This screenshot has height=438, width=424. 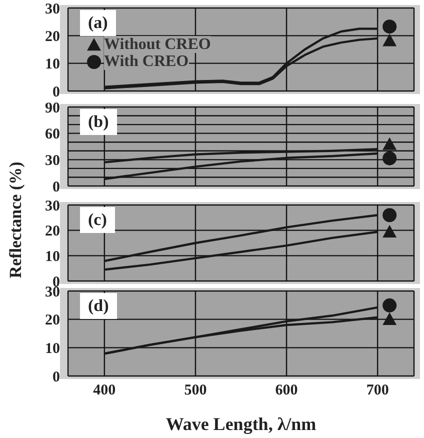 I want to click on legend-label: With CREO, so click(x=146, y=61).